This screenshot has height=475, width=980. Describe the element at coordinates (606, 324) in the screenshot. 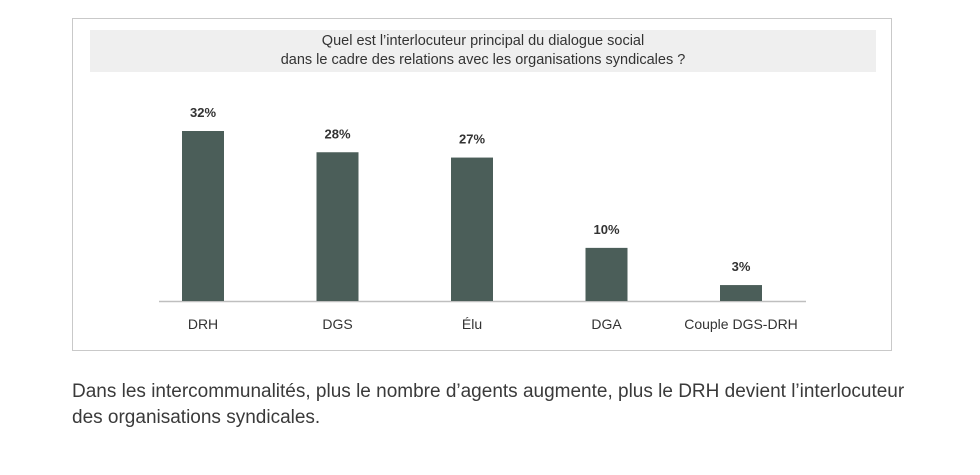

I see `category-label-3: DGA` at that location.